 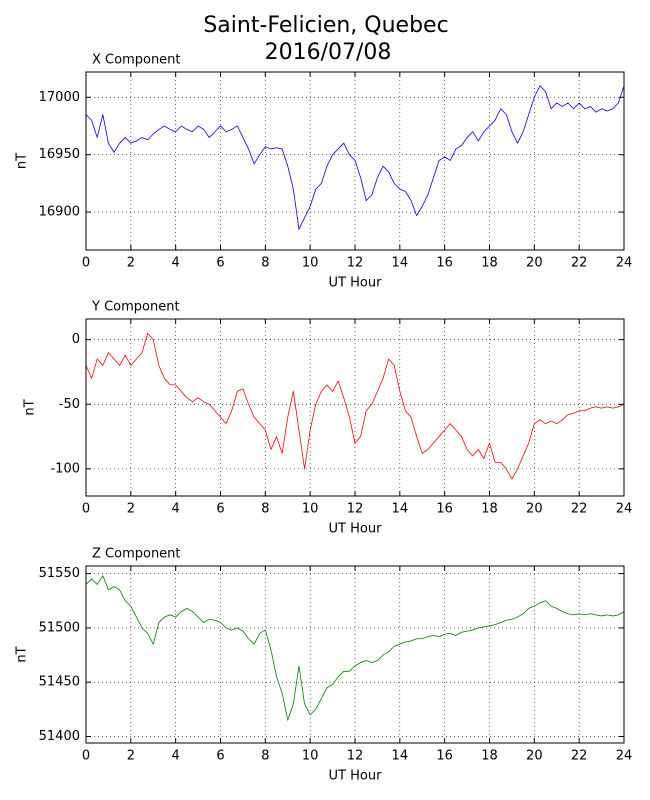 I want to click on subplot-title: Y Component, so click(x=135, y=307).